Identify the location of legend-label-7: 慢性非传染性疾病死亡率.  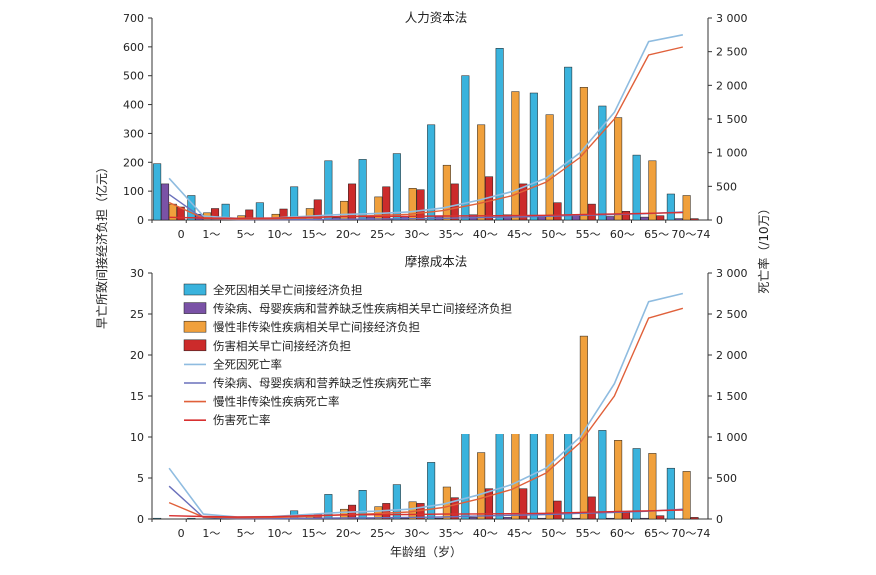
(276, 402).